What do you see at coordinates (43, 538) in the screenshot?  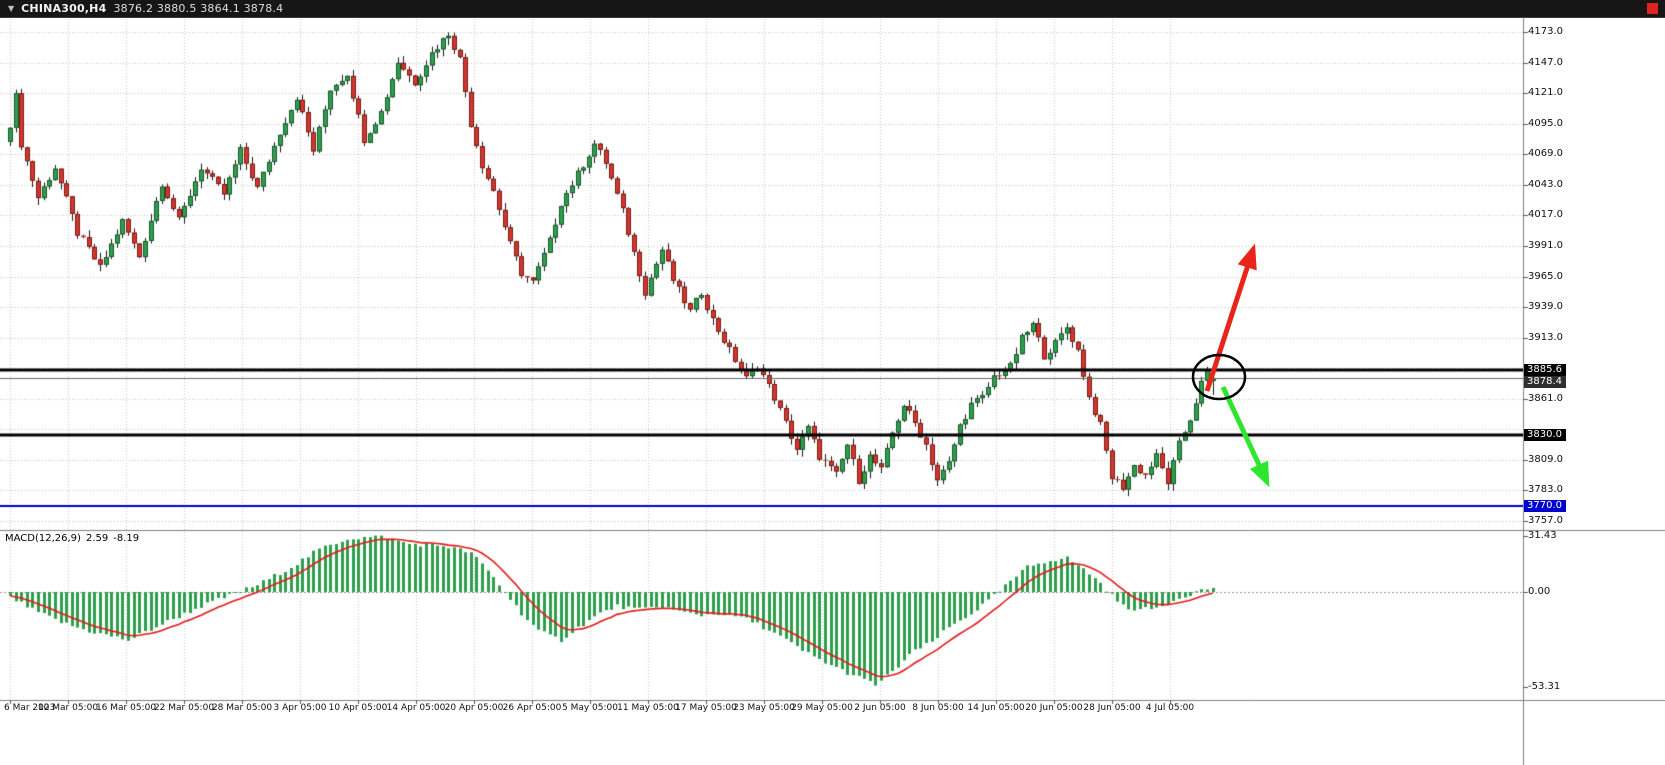 I see `macd-name: MACD(12,26,9)` at bounding box center [43, 538].